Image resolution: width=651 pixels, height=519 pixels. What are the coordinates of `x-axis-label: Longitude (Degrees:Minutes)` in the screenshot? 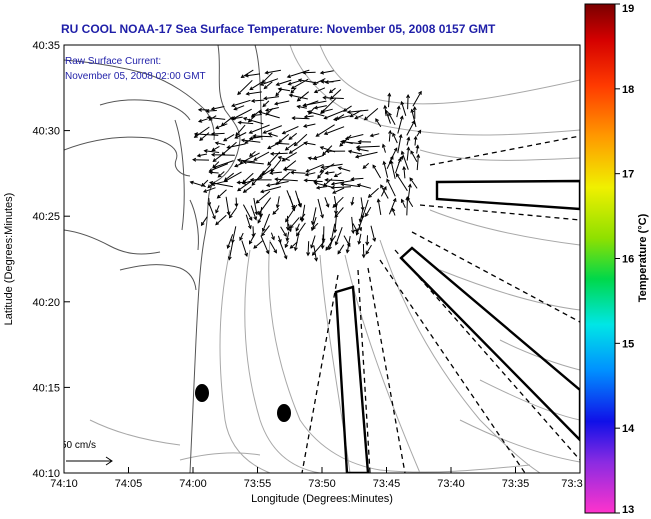 It's located at (322, 499).